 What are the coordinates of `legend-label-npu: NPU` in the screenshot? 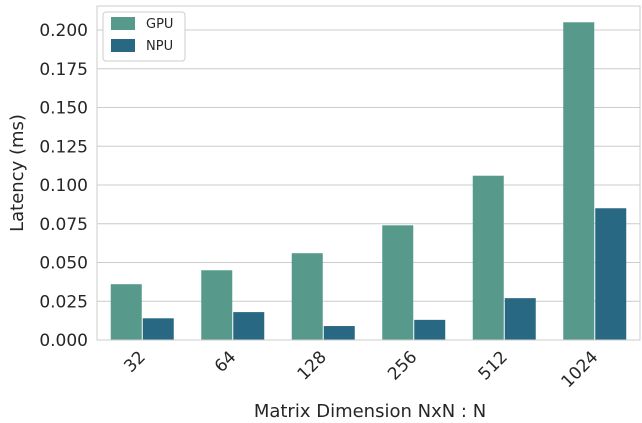 It's located at (159, 46).